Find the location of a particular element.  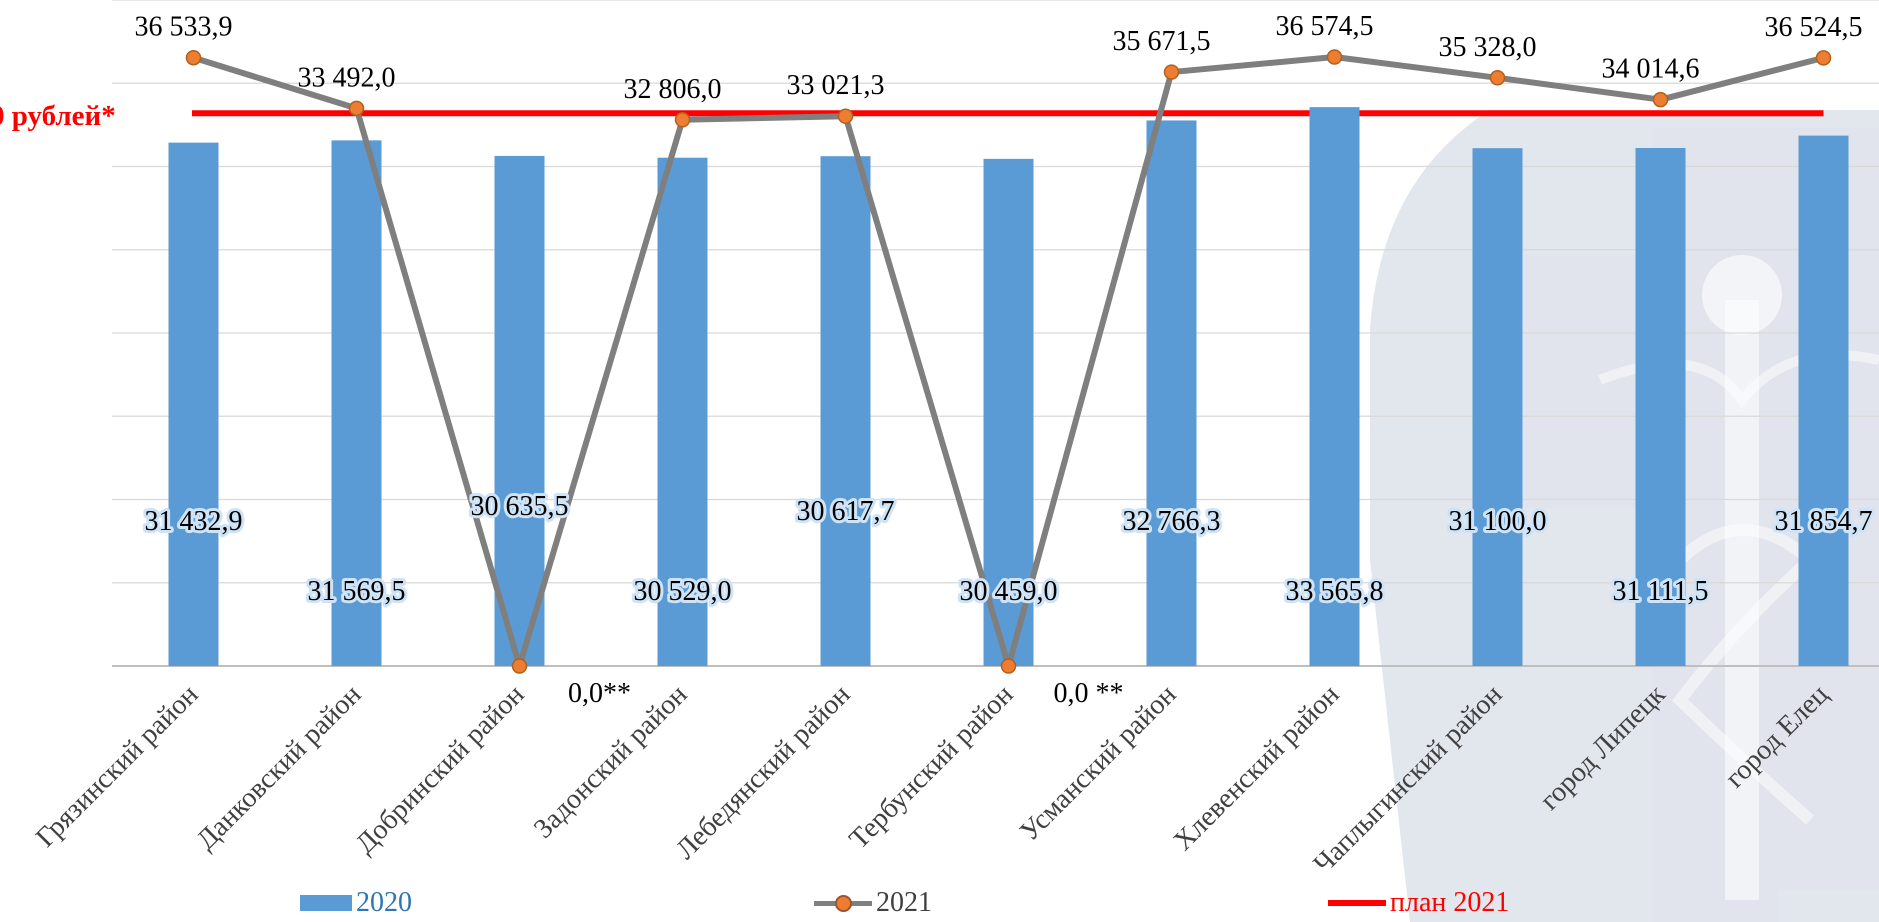

data-label-2020: 31 854,7 is located at coordinates (1824, 521).